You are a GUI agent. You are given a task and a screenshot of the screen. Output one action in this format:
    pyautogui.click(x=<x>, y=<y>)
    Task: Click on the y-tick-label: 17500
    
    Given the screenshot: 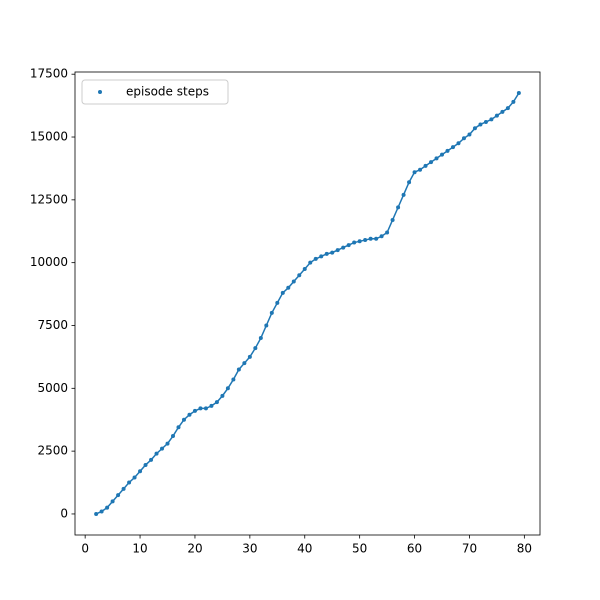 What is the action you would take?
    pyautogui.click(x=49, y=74)
    